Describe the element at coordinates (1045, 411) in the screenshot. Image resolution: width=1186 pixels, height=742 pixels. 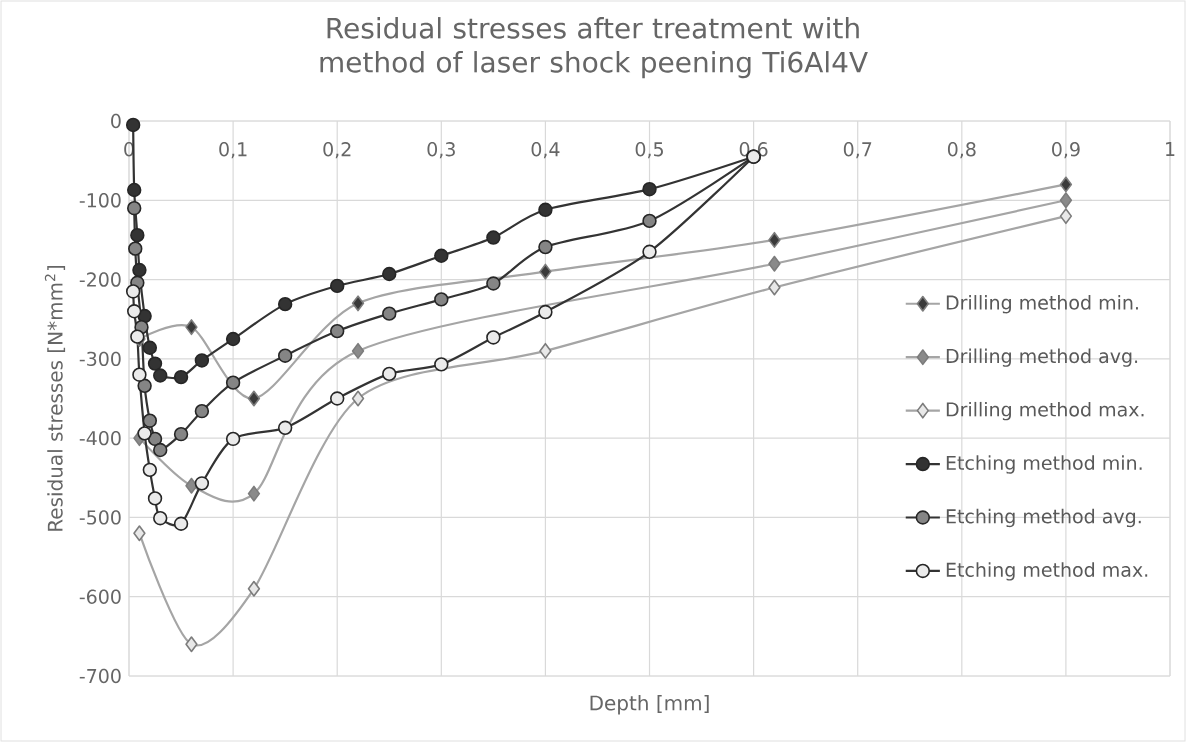
I see `legend-label: Drilling method max.` at that location.